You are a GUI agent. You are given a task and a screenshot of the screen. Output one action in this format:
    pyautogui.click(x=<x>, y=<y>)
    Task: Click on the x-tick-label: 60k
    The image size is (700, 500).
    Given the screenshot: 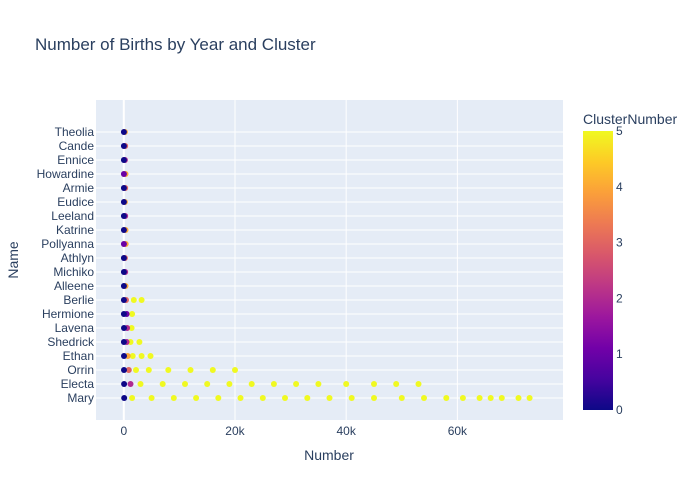 What is the action you would take?
    pyautogui.click(x=458, y=431)
    